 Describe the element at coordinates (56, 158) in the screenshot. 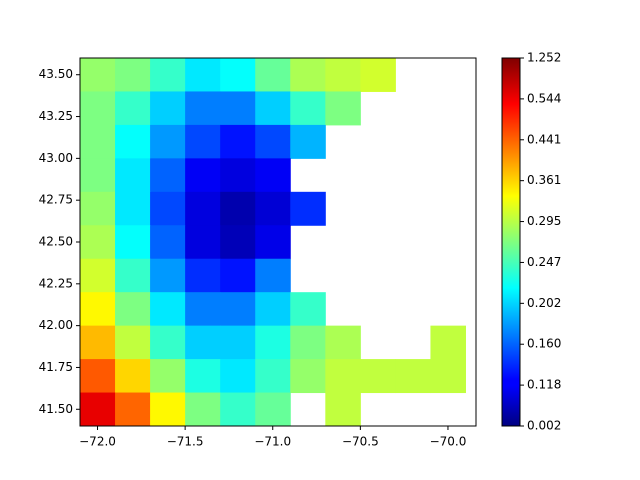

I see `y-tick-label: 43.00` at that location.